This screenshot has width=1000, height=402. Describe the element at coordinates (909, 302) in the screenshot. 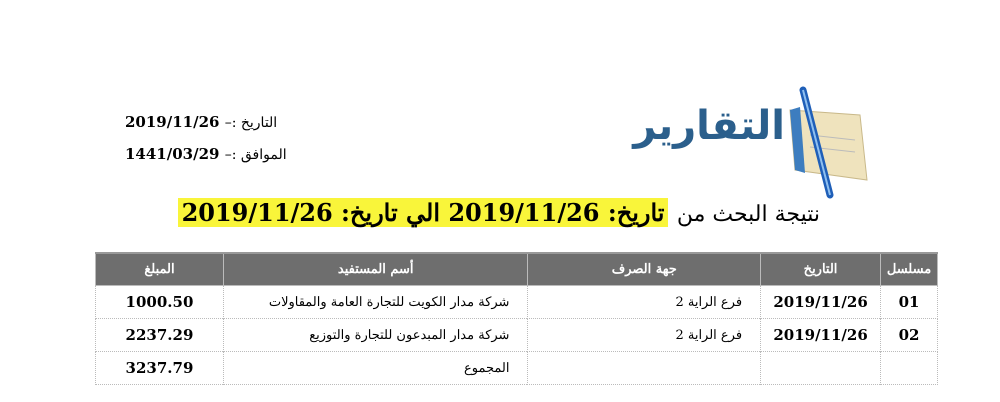

I see `serial-cell: 01` at that location.